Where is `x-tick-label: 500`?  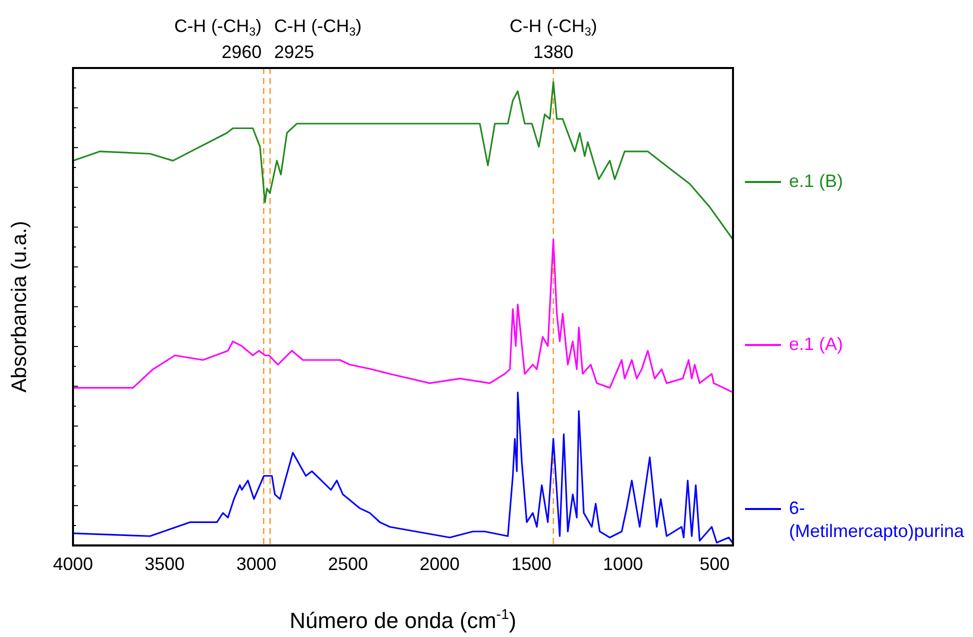
x-tick-label: 500 is located at coordinates (715, 564).